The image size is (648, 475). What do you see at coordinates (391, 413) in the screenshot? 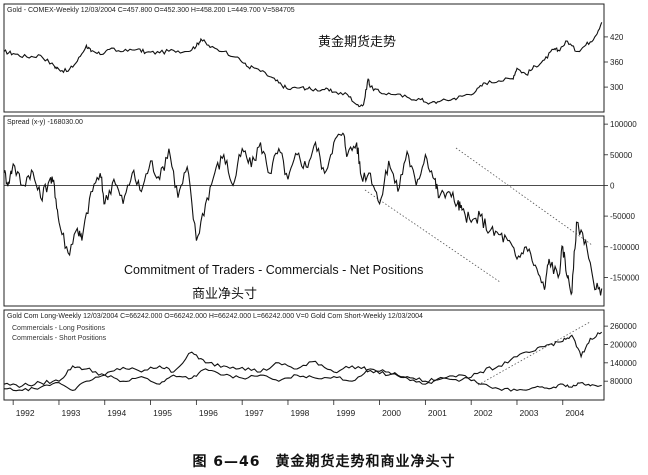
I see `x-tick-label: 2000` at bounding box center [391, 413].